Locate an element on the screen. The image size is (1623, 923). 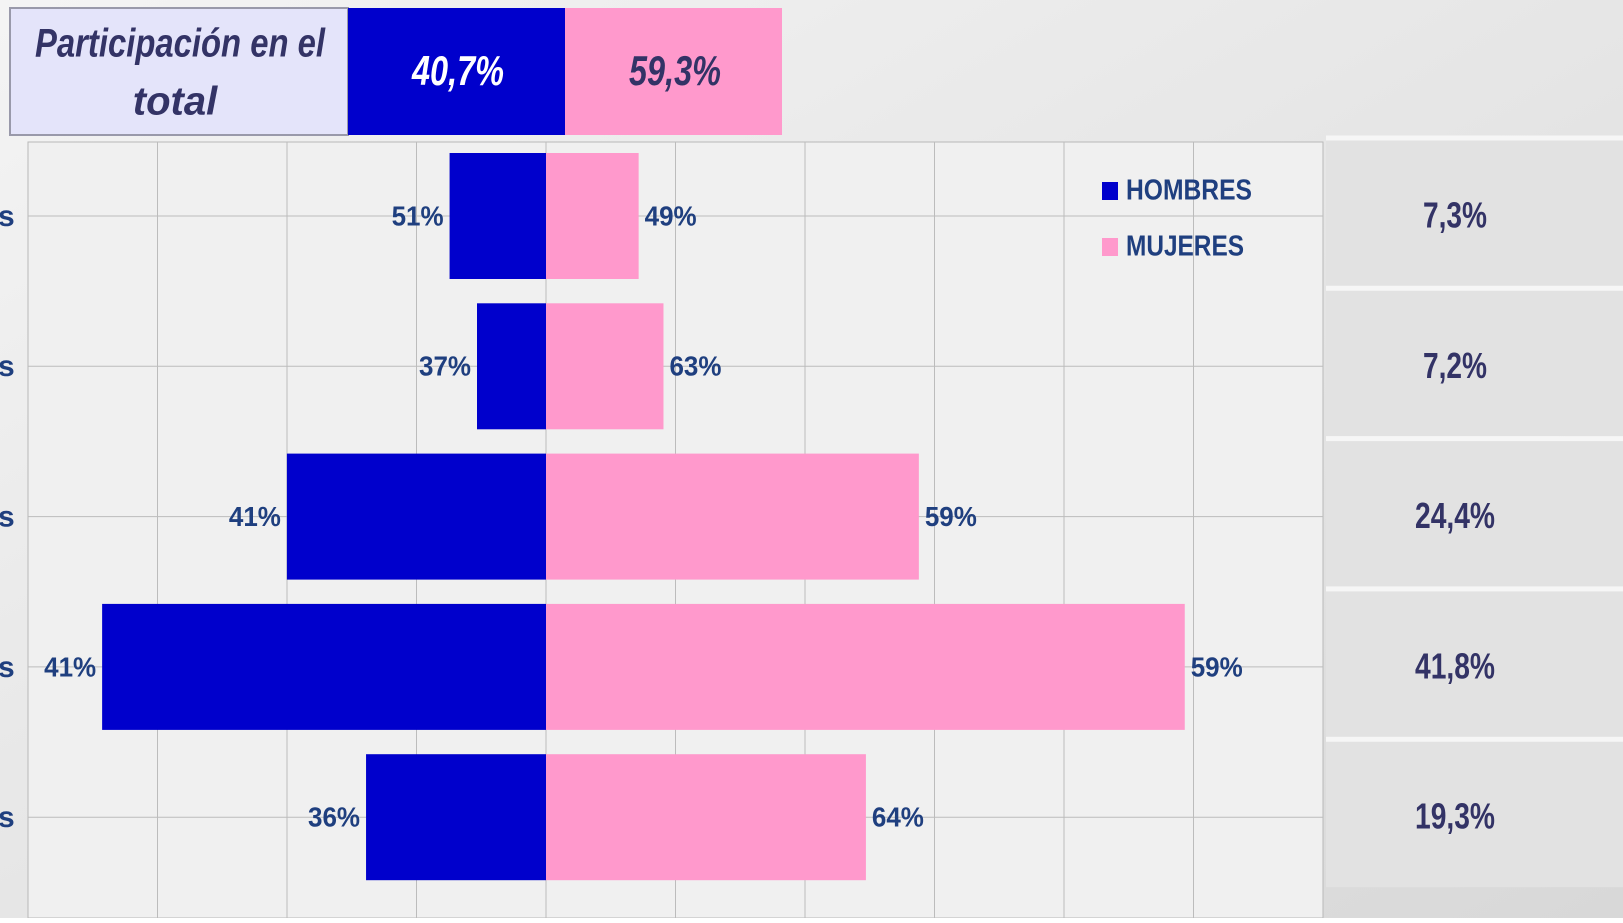
share-label: 7,2% is located at coordinates (1455, 365).